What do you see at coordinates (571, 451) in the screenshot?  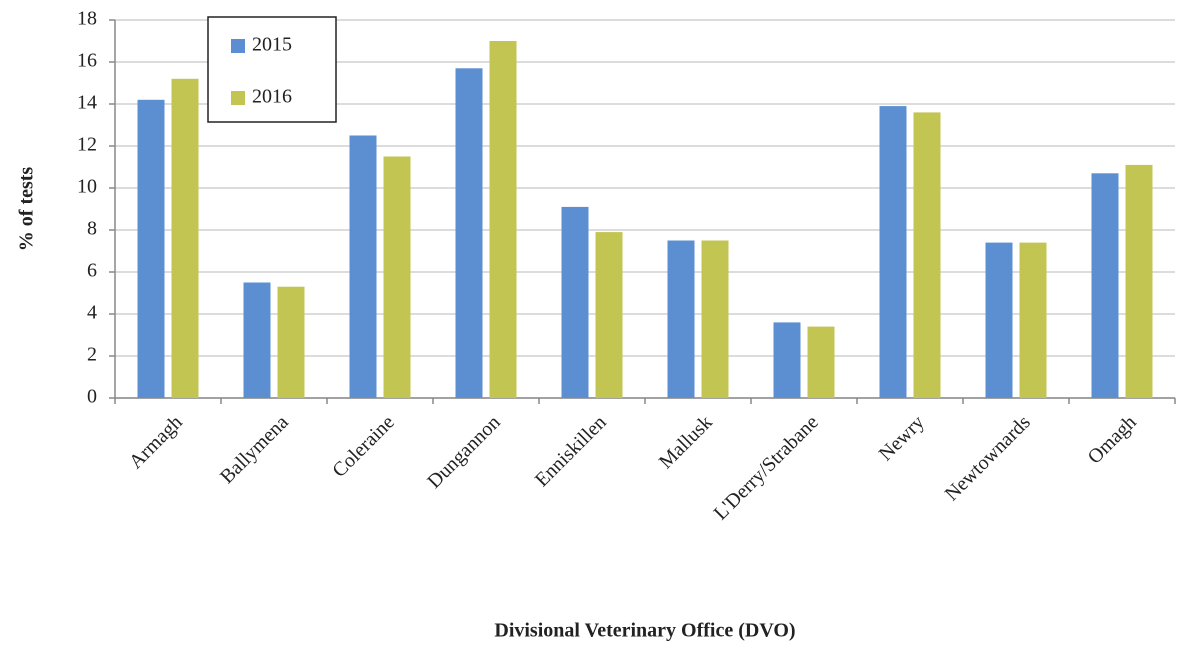 I see `x-tick-label: Enniskillen` at bounding box center [571, 451].